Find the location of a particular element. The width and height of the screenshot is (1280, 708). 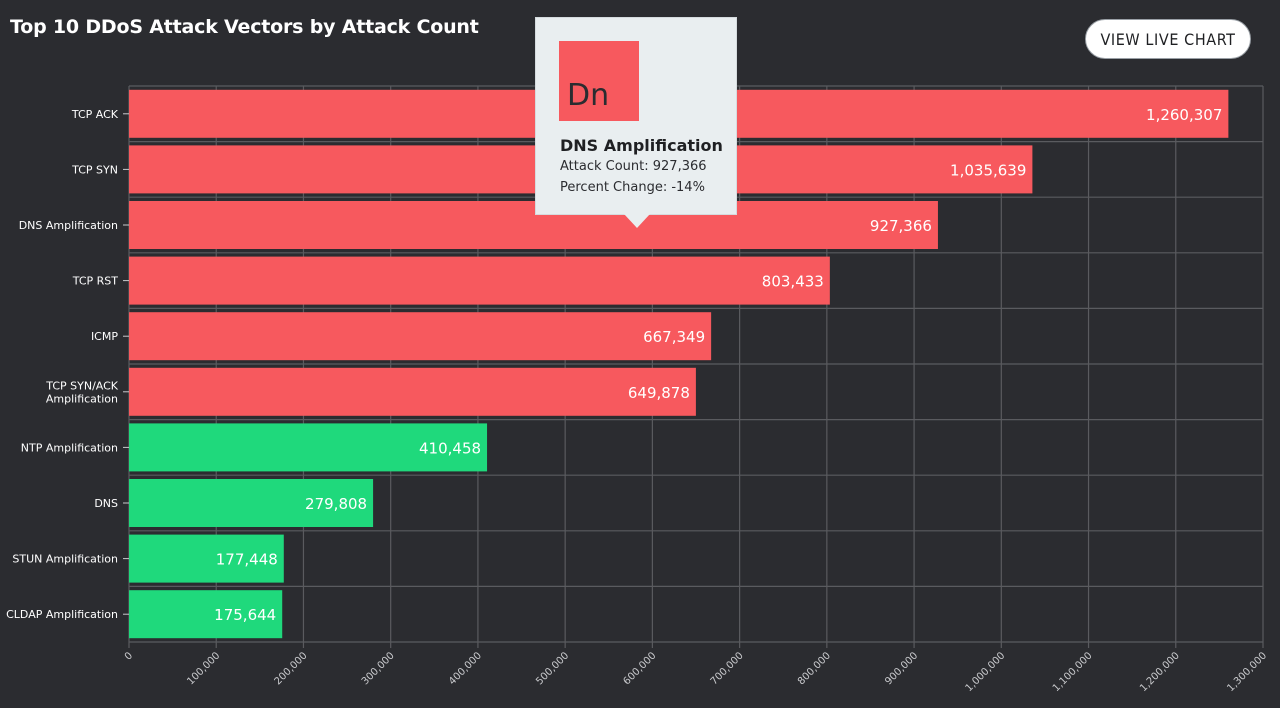

x-tick-label: 500,000 is located at coordinates (552, 668).